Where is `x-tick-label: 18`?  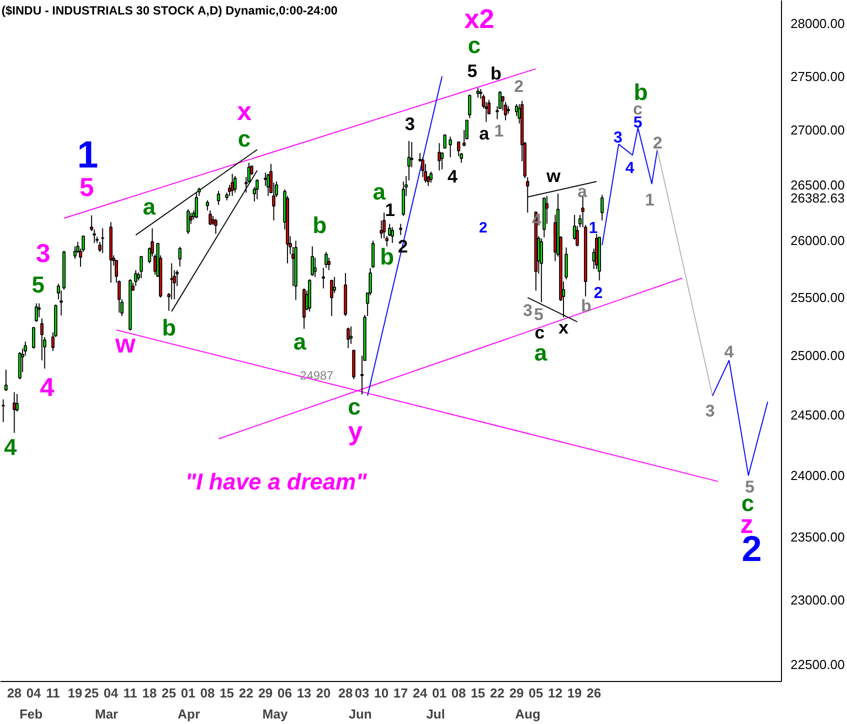 x-tick-label: 18 is located at coordinates (149, 693).